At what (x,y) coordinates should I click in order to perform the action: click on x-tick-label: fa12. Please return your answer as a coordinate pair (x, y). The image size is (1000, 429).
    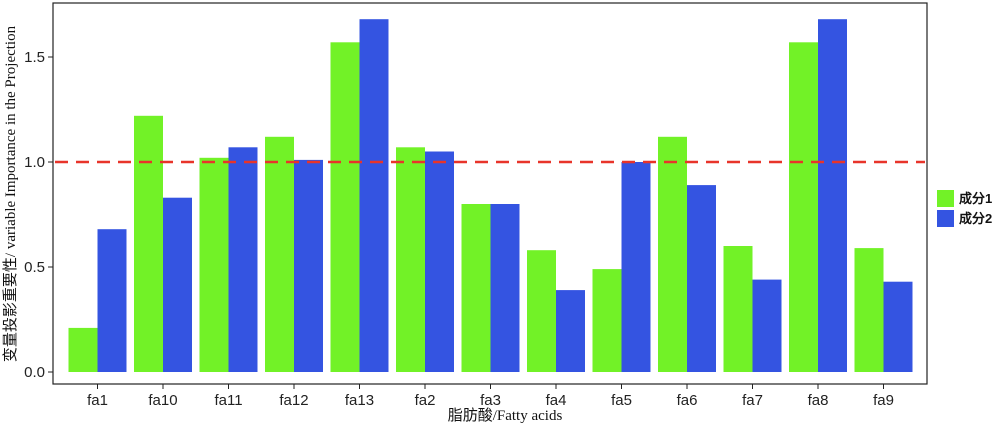
    Looking at the image, I should click on (293, 400).